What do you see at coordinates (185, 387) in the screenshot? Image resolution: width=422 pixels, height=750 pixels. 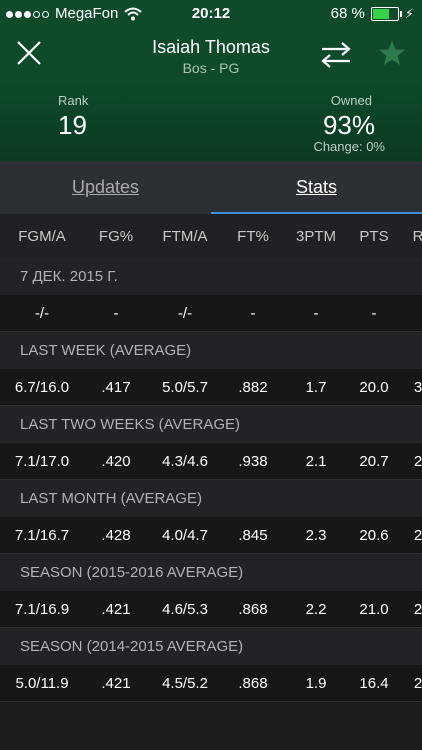 I see `stat-value: 5.0/5.7` at bounding box center [185, 387].